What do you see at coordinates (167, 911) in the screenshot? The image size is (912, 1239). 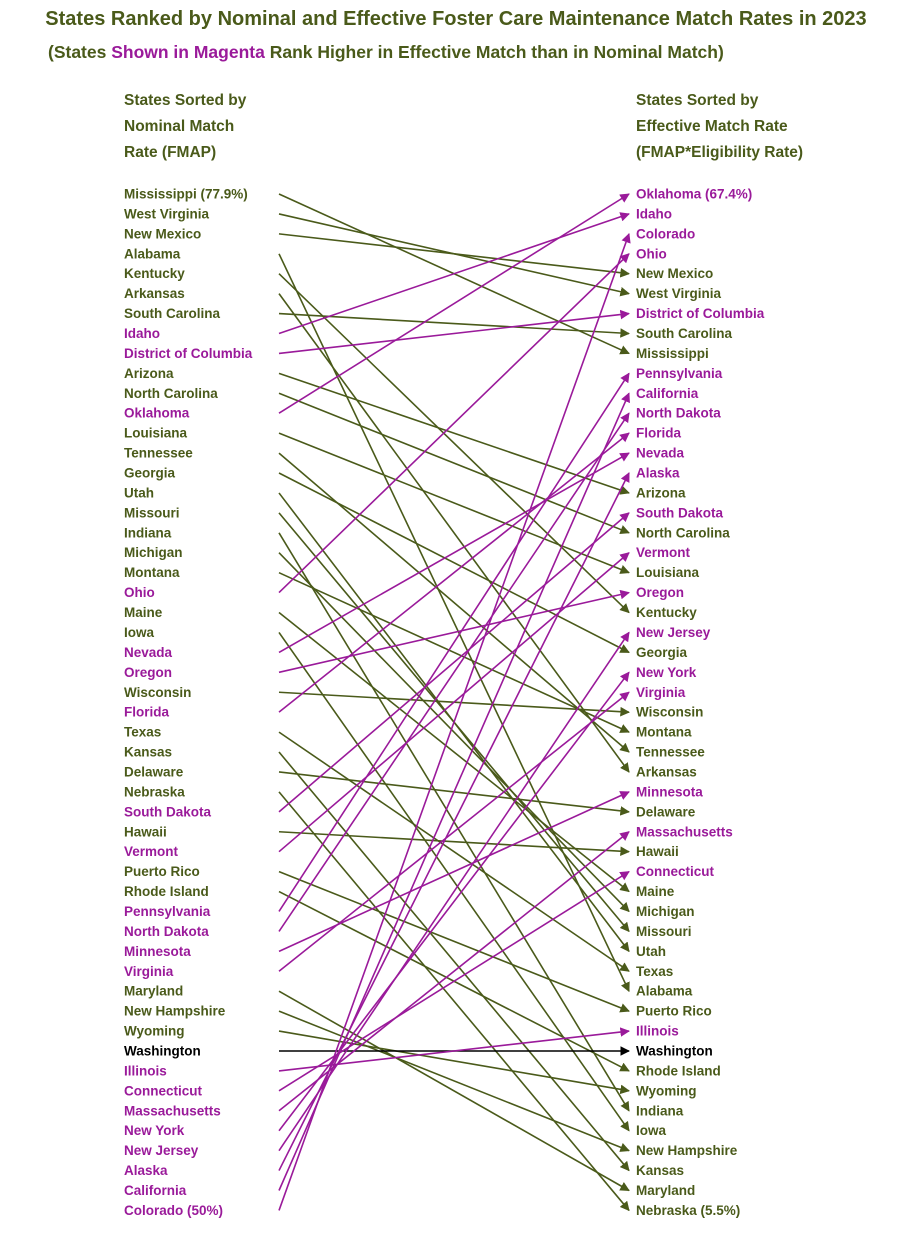 I see `left-label-pennsylvania: Pennsylvania` at bounding box center [167, 911].